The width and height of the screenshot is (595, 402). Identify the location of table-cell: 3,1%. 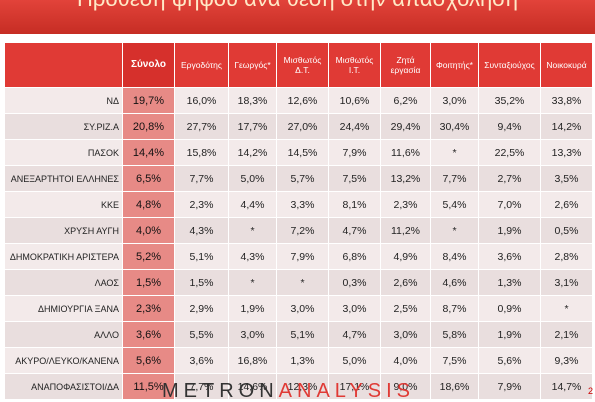
(566, 282).